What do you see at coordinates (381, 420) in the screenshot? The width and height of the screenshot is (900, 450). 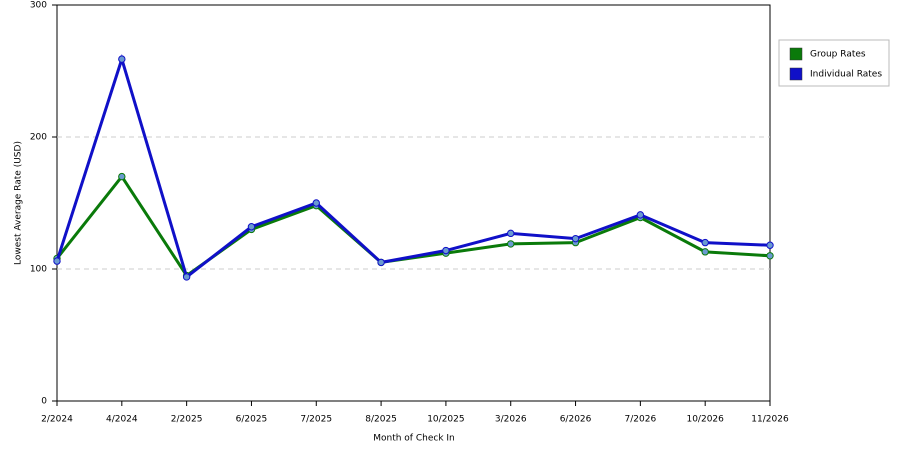 I see `x-tick-label: 8/2025` at bounding box center [381, 420].